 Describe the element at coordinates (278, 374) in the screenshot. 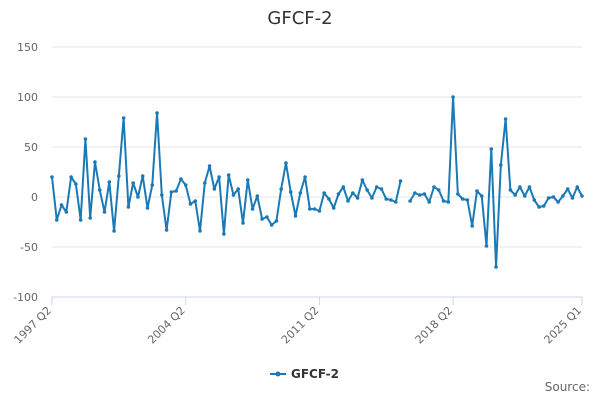

I see `legend-marker-icon` at that location.